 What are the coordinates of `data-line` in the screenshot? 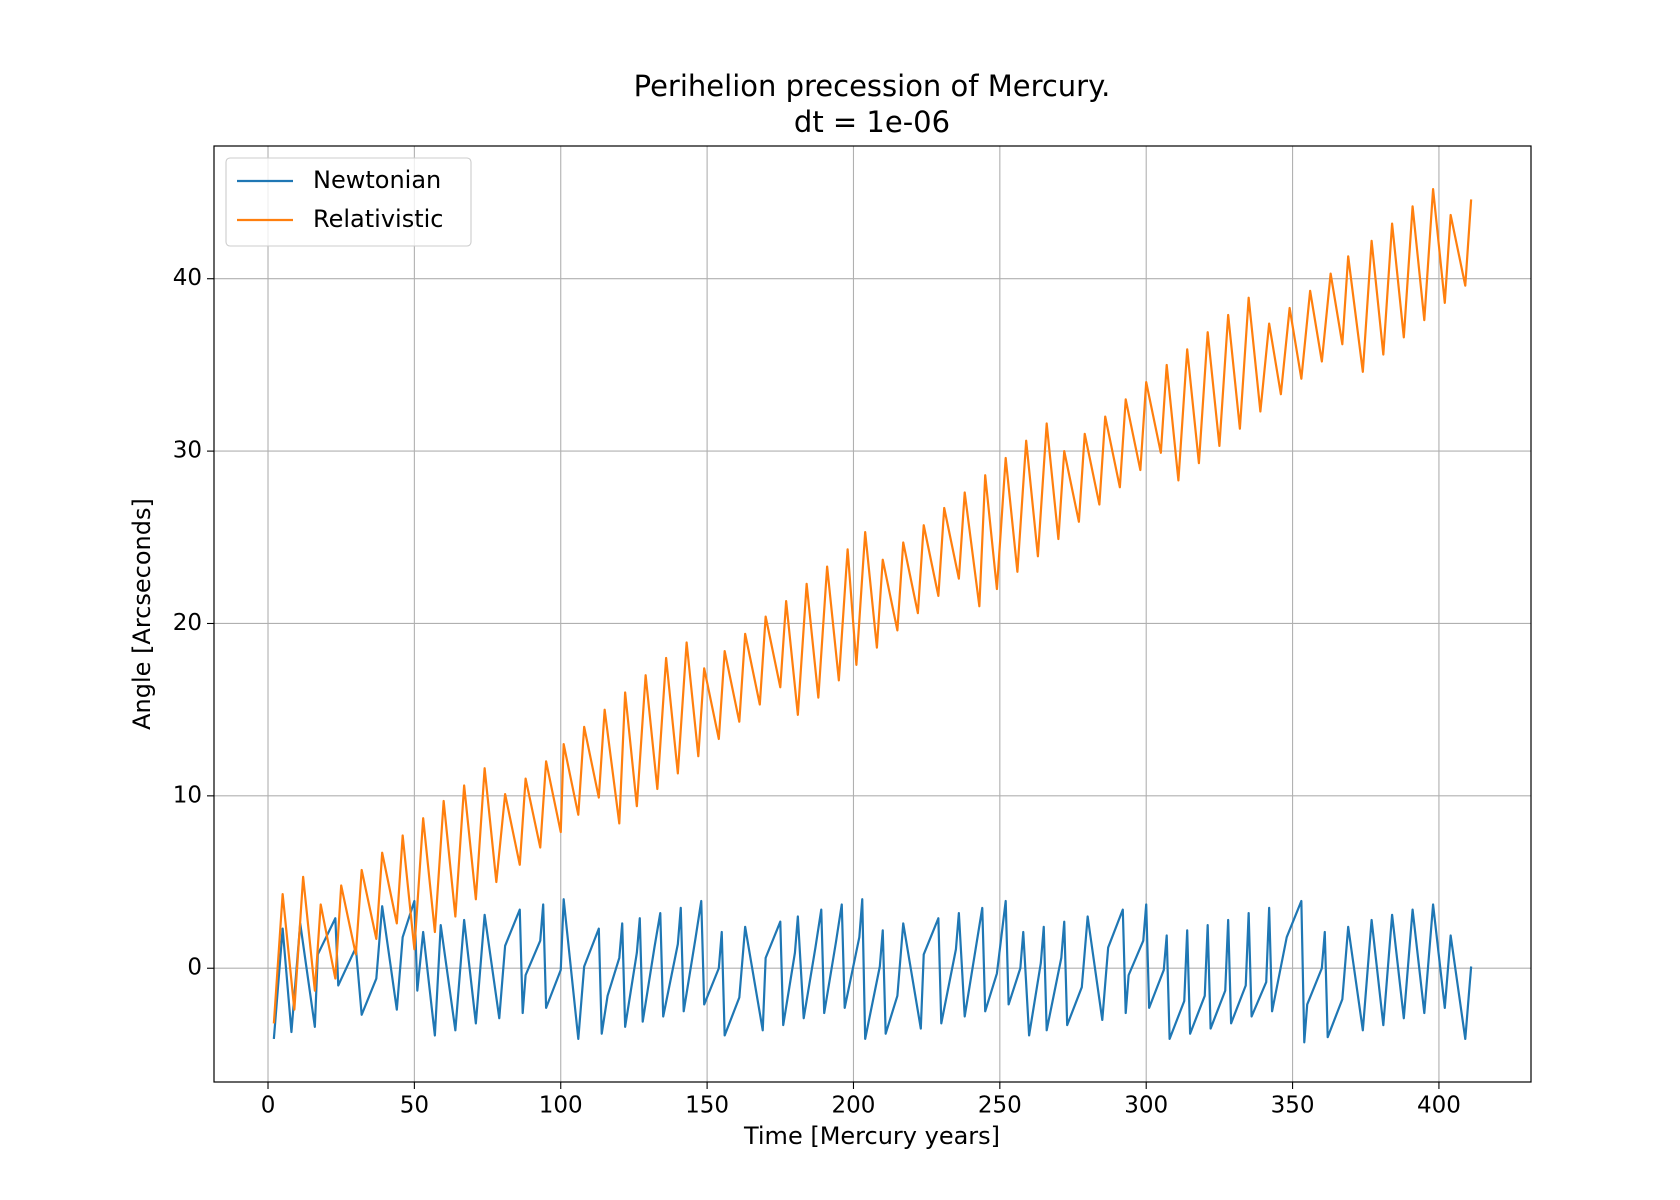 It's located at (872, 971).